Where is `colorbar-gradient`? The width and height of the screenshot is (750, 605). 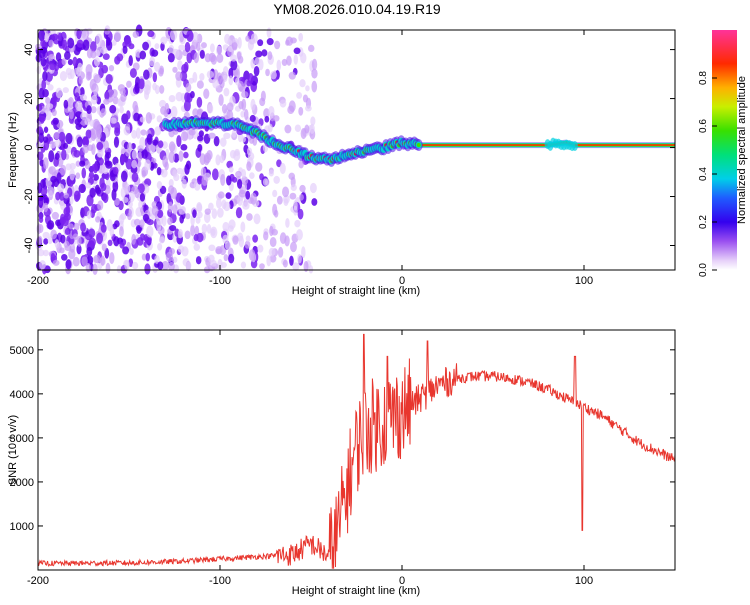 colorbar-gradient is located at coordinates (724, 150).